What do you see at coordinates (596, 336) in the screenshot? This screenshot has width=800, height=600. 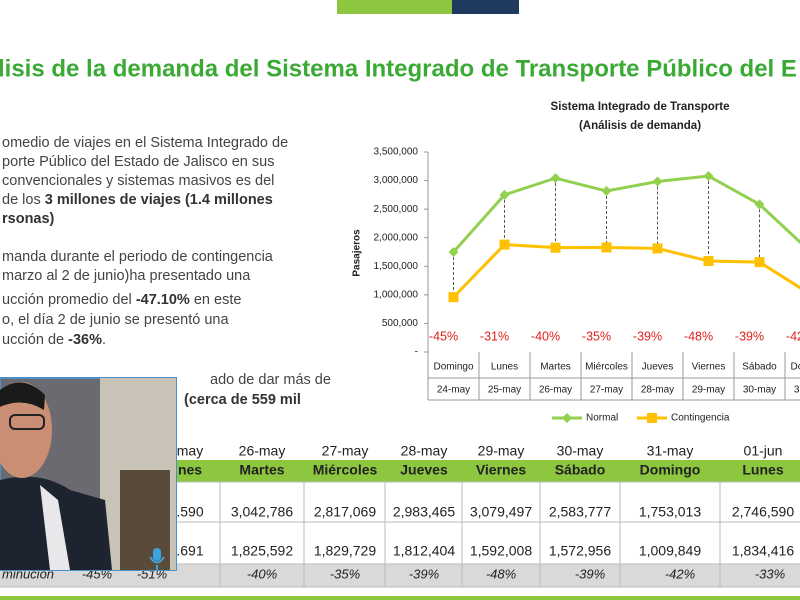 I see `annotation: -35%` at bounding box center [596, 336].